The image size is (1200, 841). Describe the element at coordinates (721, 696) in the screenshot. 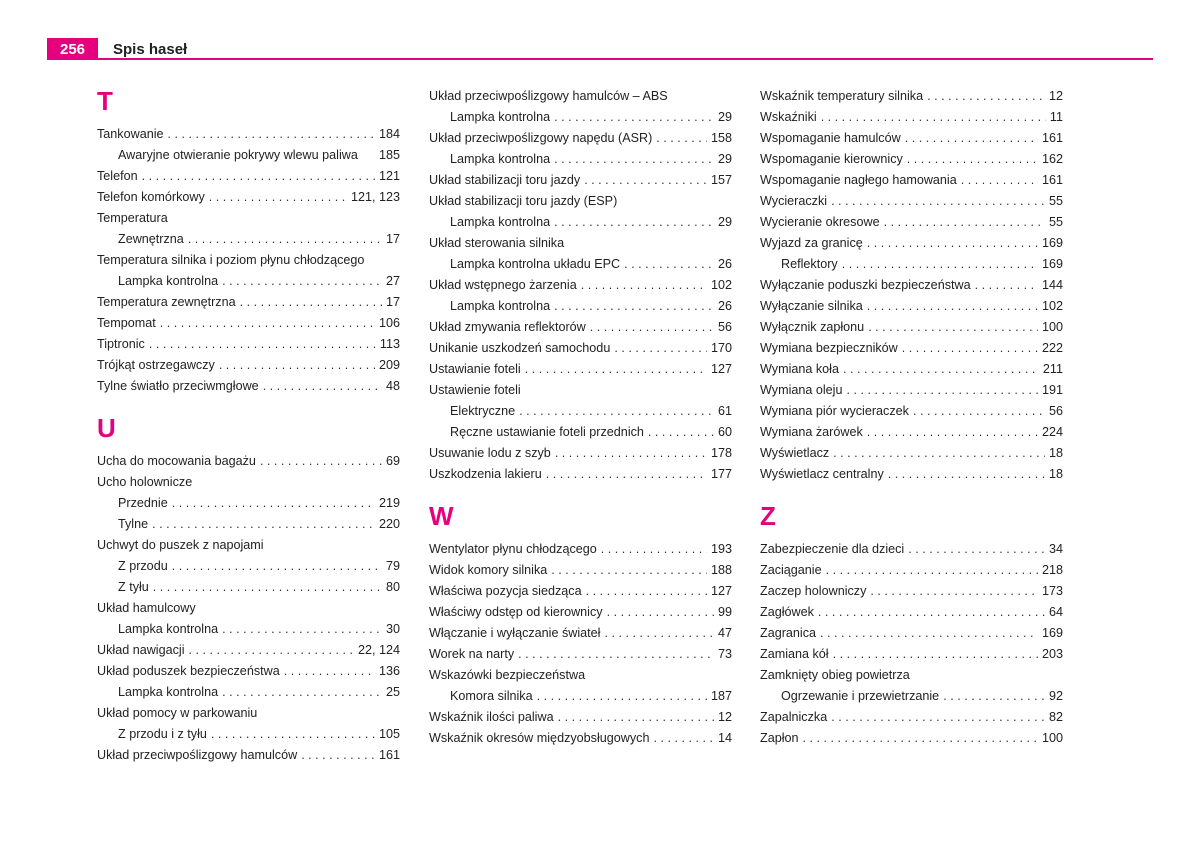

I see `entry-page-number: 187` at that location.